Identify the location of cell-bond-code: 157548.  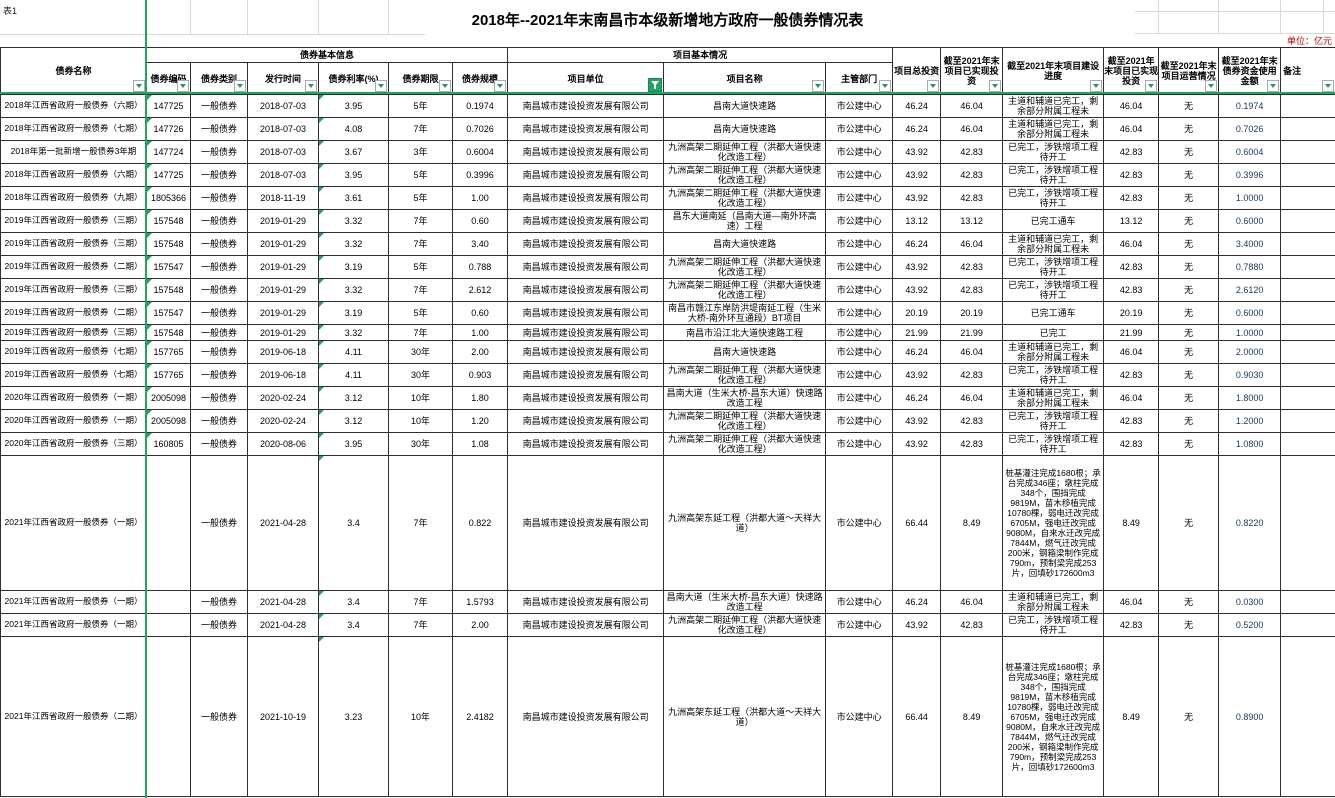
(168, 244).